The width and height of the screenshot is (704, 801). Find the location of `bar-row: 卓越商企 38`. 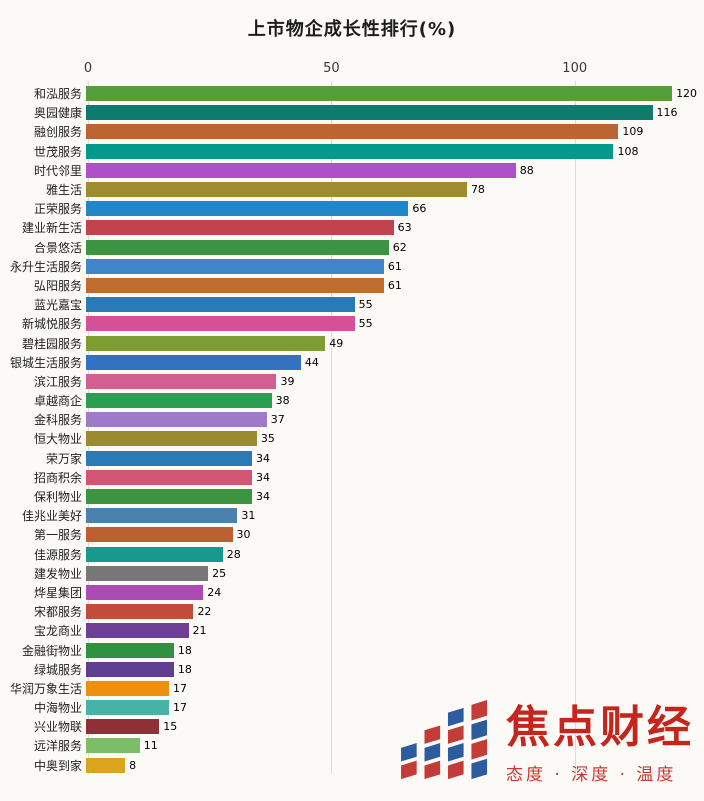

bar-row: 卓越商企 38 is located at coordinates (352, 400).